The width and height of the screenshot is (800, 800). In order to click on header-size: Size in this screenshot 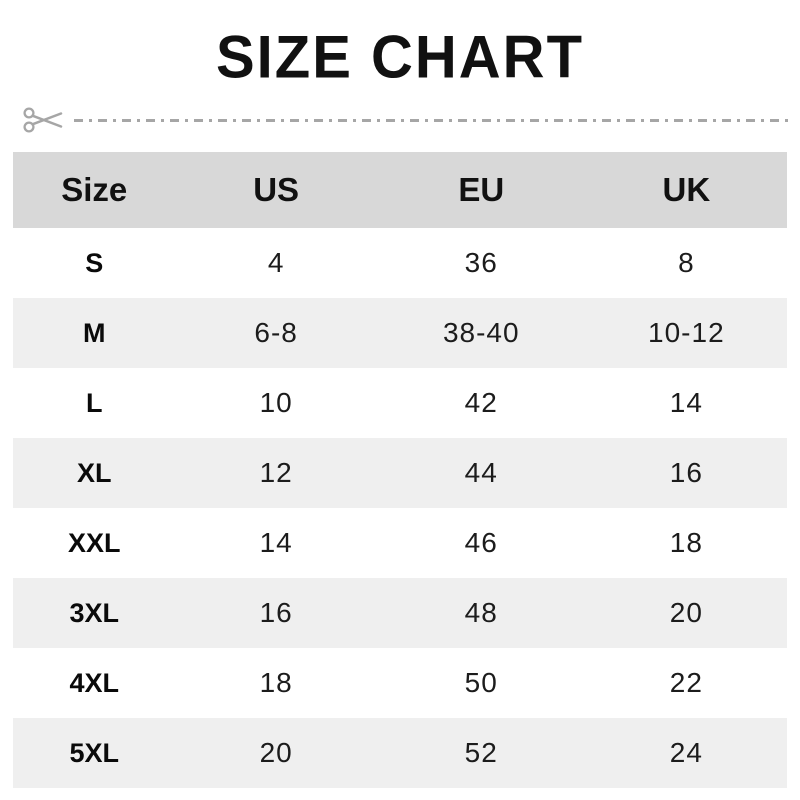, I will do `click(94, 189)`.